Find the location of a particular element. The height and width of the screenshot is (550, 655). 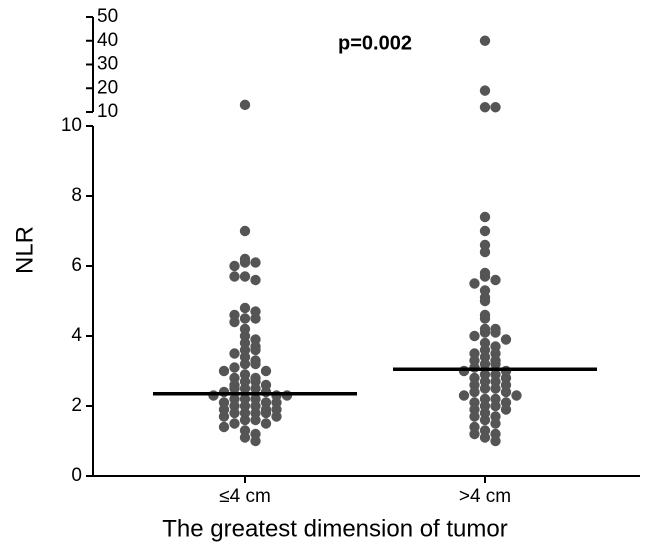

y-tick-label: 6 is located at coordinates (76, 265).